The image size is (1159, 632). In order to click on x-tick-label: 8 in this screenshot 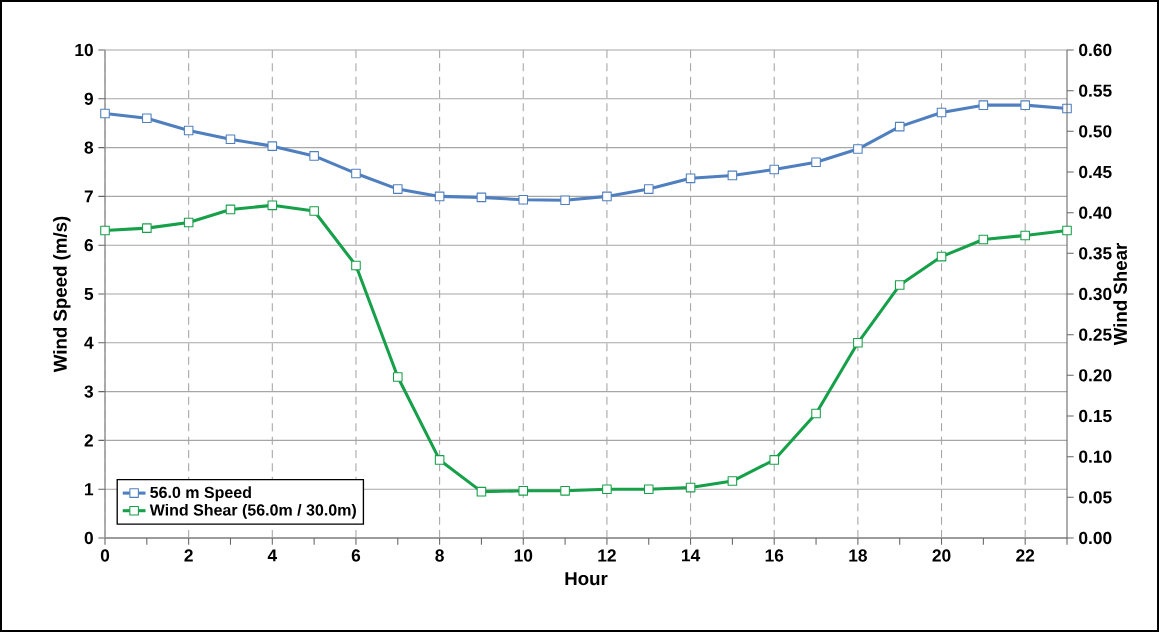, I will do `click(439, 555)`.